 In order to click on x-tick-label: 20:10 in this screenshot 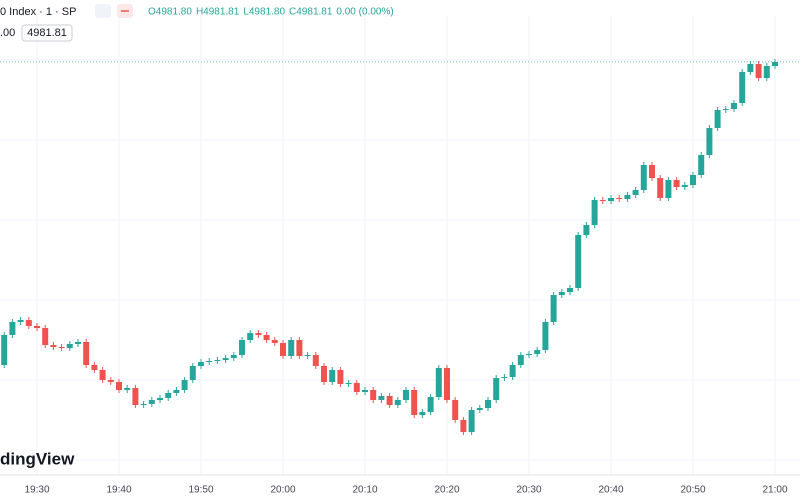, I will do `click(364, 490)`.